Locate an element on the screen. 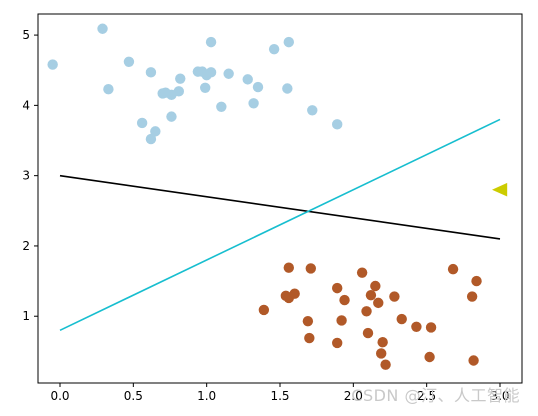 This screenshot has width=538, height=416. watermark: CSDN @汀、人工智能 is located at coordinates (435, 395).